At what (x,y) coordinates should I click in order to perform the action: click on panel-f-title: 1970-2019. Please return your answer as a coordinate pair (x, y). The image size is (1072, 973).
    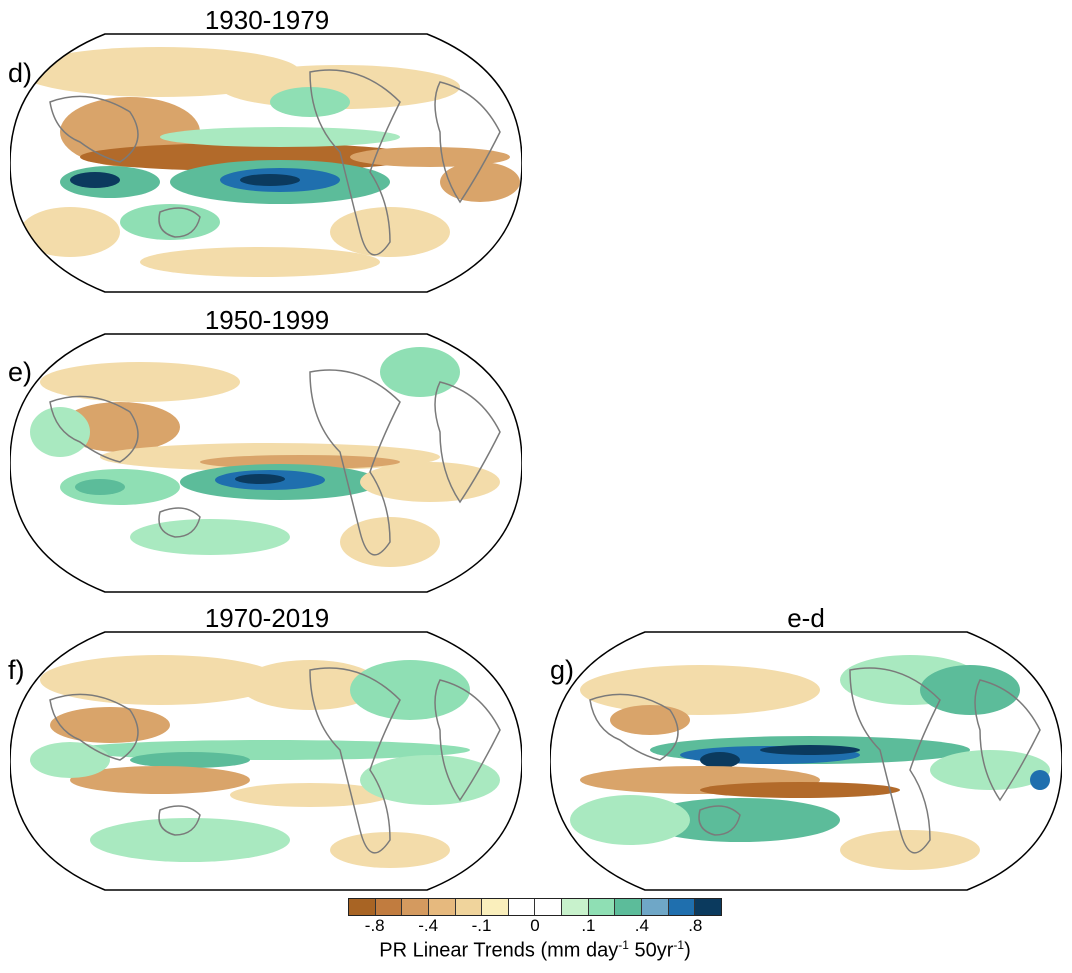
    Looking at the image, I should click on (267, 618).